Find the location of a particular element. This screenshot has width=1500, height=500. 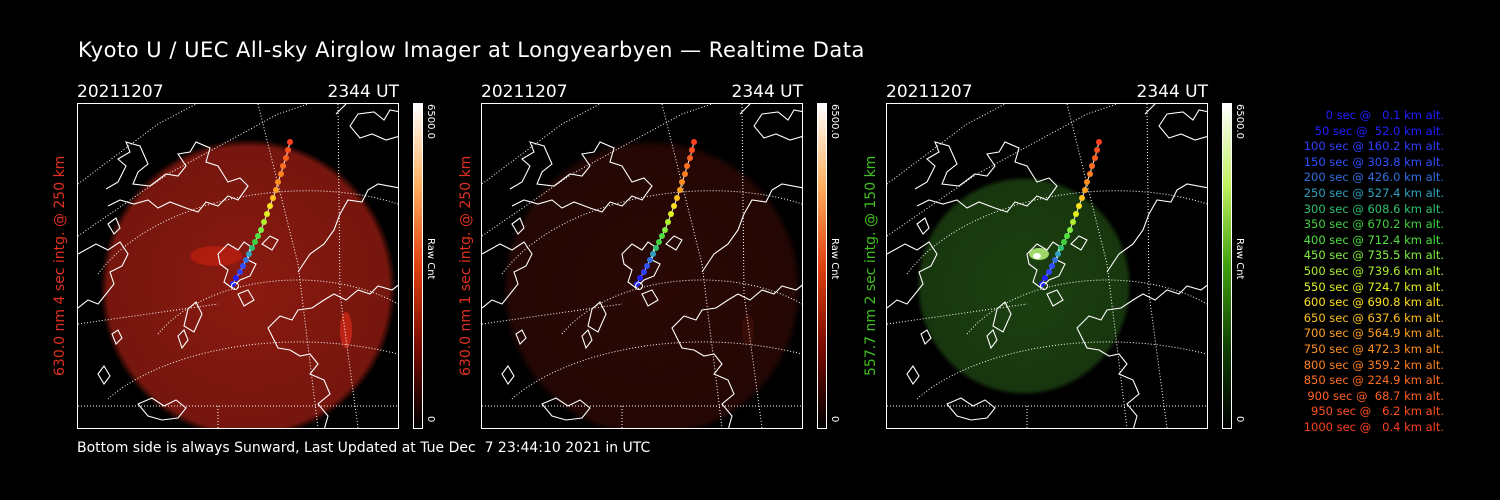

panel-1-wavelength-label: 630.0 nm 4 sec intg. @ 250 km is located at coordinates (60, 266).